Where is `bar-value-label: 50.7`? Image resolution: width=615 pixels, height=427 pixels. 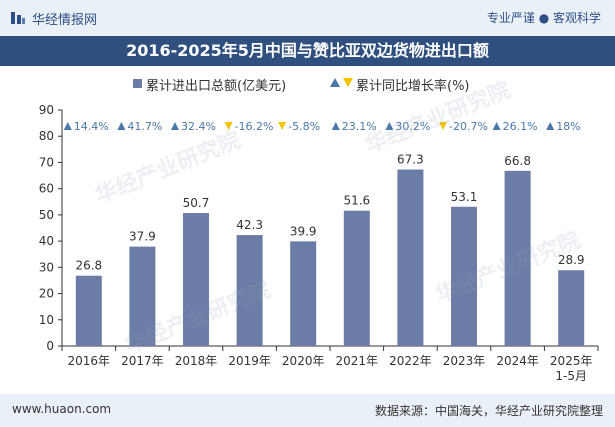 bar-value-label: 50.7 is located at coordinates (196, 203).